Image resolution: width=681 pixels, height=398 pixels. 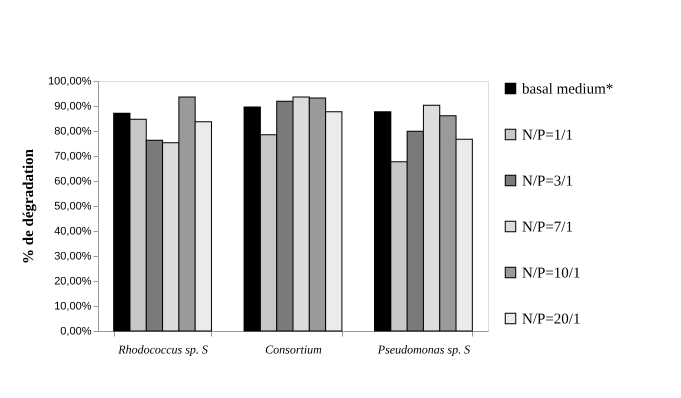 I want to click on y-tick-label: 70,00%, so click(x=73, y=156).